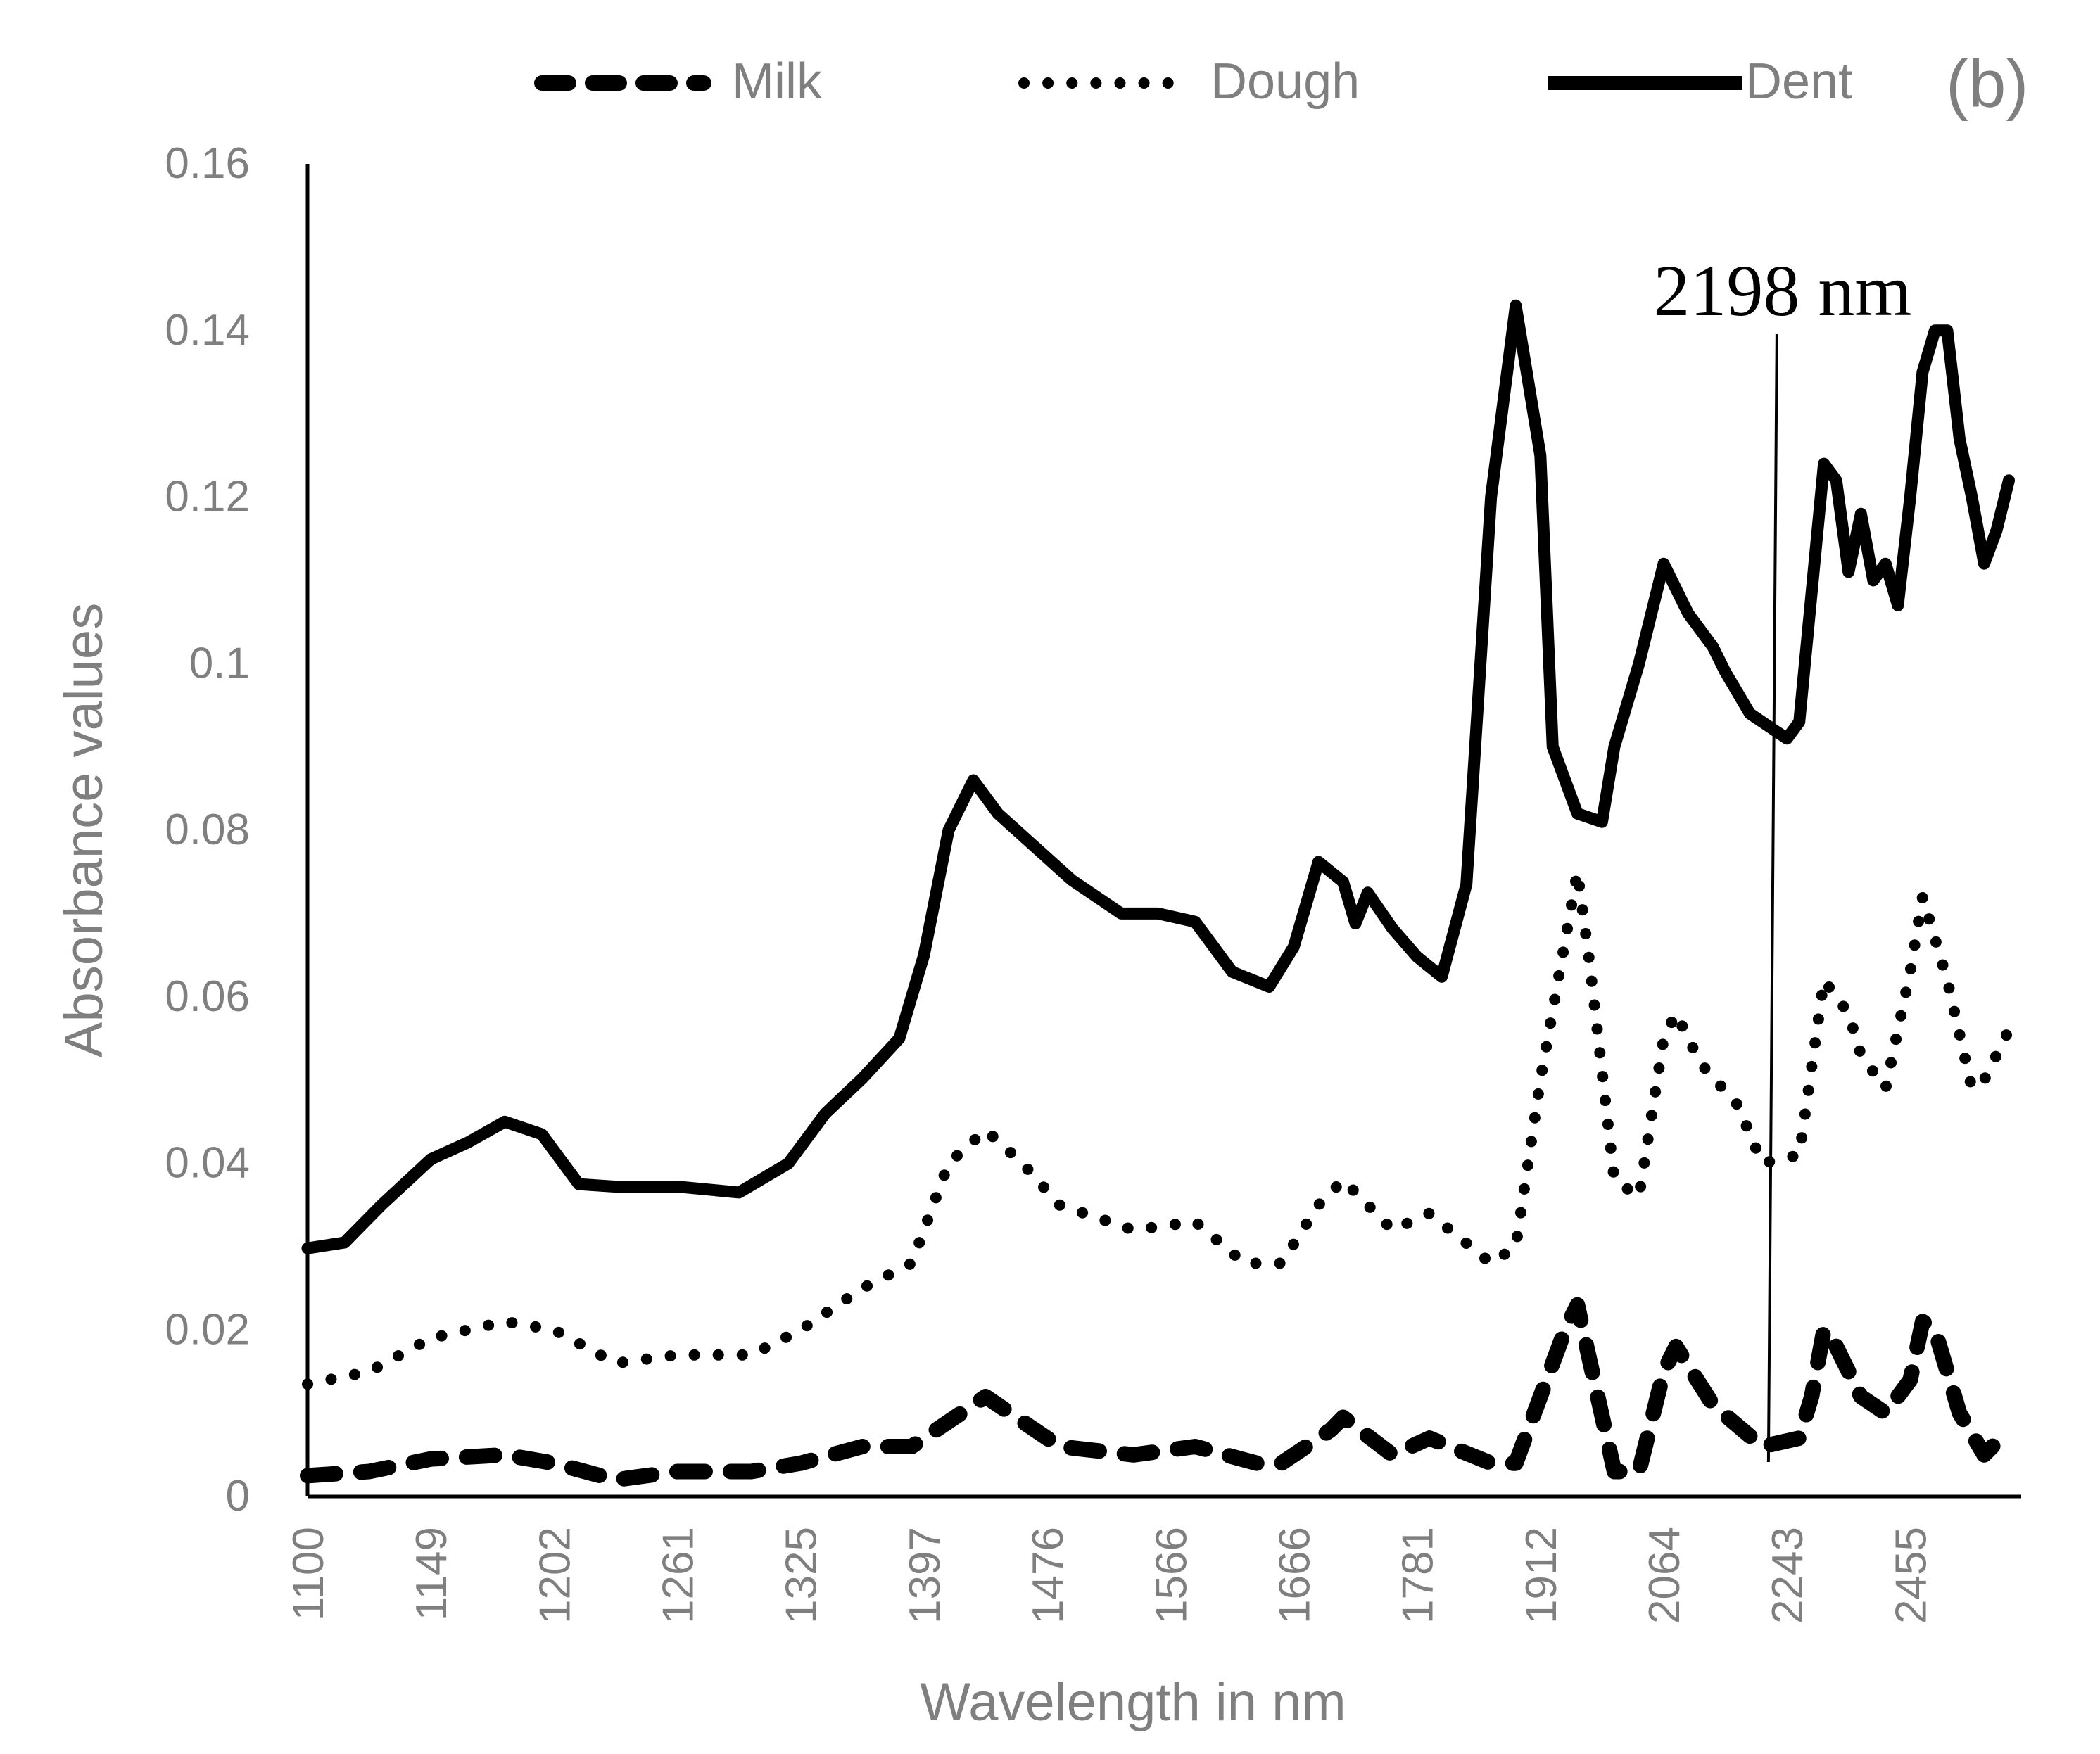  I want to click on x-axis-title: Wavelength in nm, so click(1133, 1702).